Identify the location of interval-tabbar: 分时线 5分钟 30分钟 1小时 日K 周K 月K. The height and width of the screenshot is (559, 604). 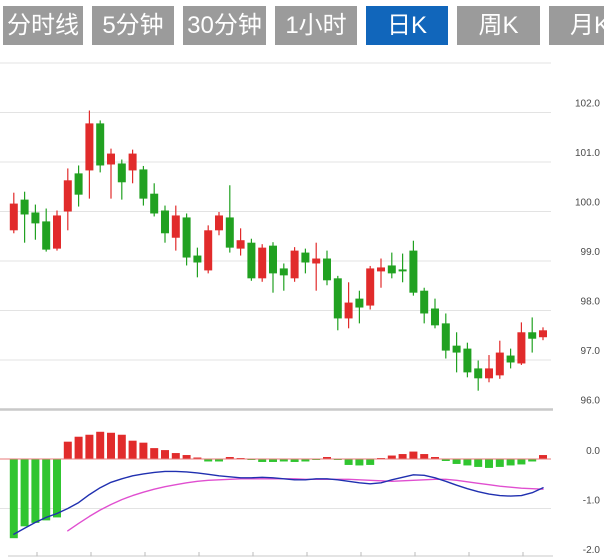
(302, 25).